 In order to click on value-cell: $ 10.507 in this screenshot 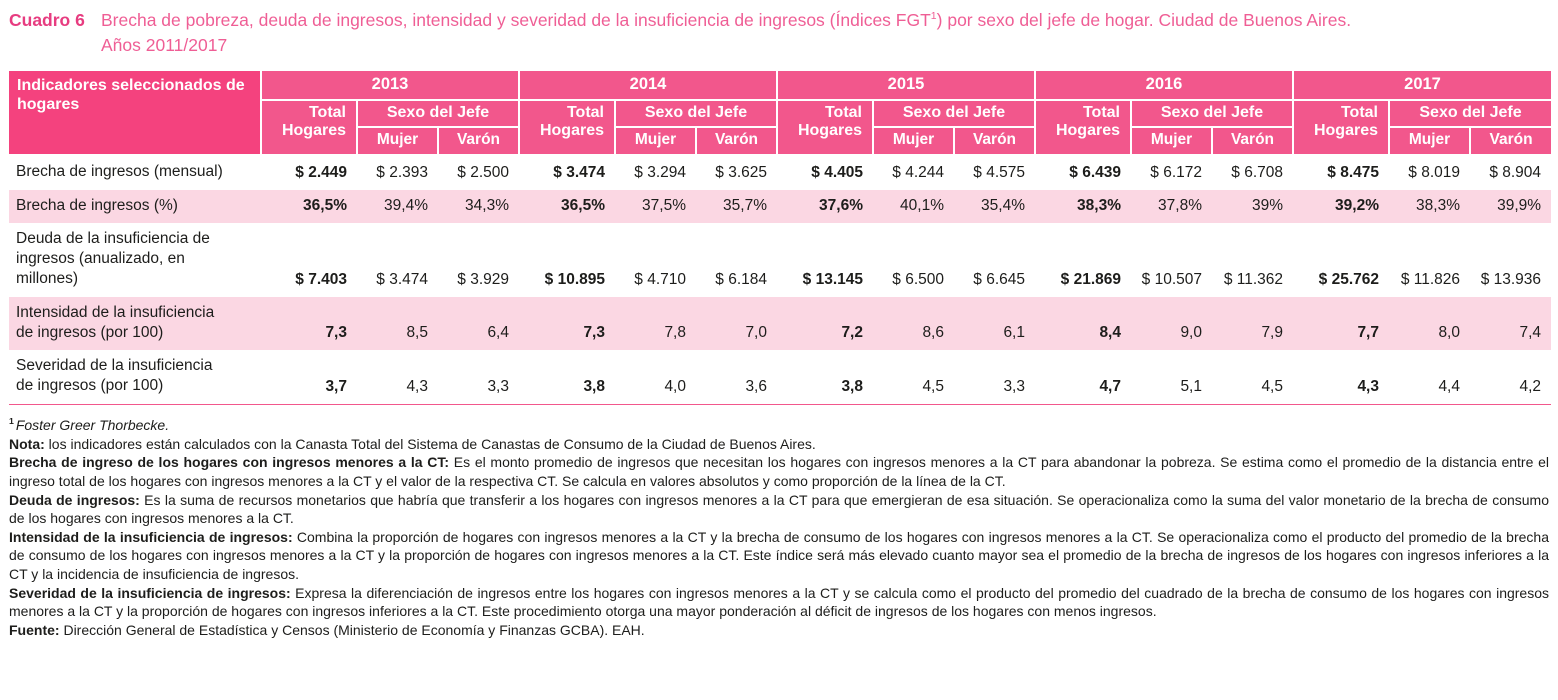, I will do `click(1171, 279)`.